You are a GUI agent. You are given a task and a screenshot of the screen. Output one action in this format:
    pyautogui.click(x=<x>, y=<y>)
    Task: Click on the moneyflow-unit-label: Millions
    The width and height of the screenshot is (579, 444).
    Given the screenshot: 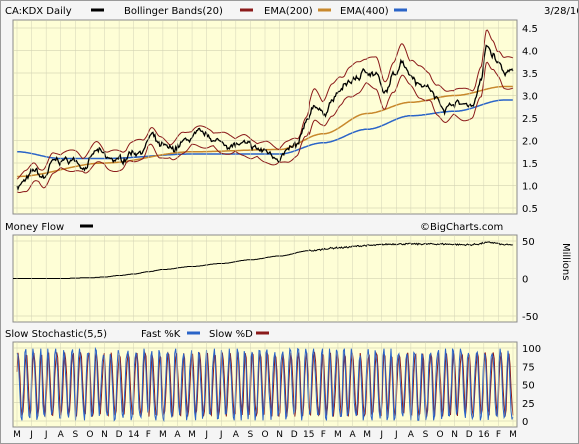 What is the action you would take?
    pyautogui.click(x=565, y=261)
    